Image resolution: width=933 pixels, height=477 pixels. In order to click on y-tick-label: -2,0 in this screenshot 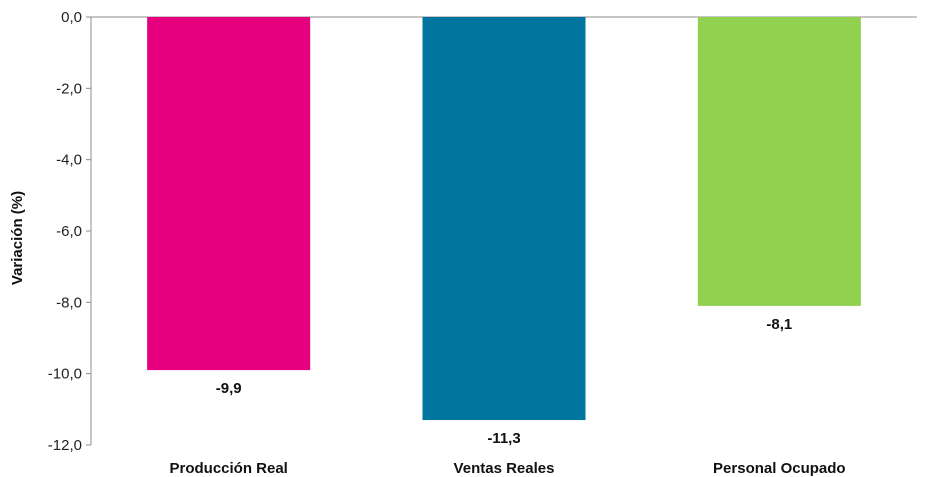, I will do `click(69, 88)`.